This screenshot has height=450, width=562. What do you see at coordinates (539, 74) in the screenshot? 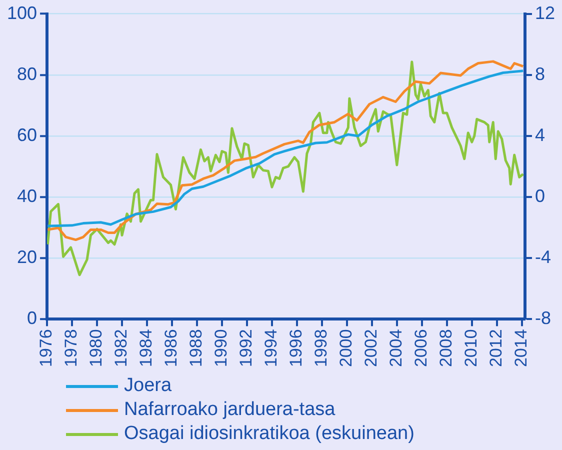
I see `y2-tick-label: 8` at bounding box center [539, 74].